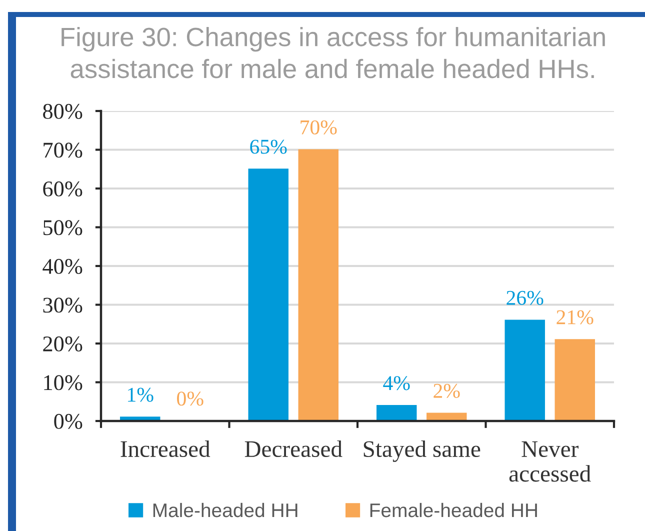 Image resolution: width=645 pixels, height=531 pixels. Describe the element at coordinates (225, 510) in the screenshot. I see `legend-label: Male-headed HH` at that location.